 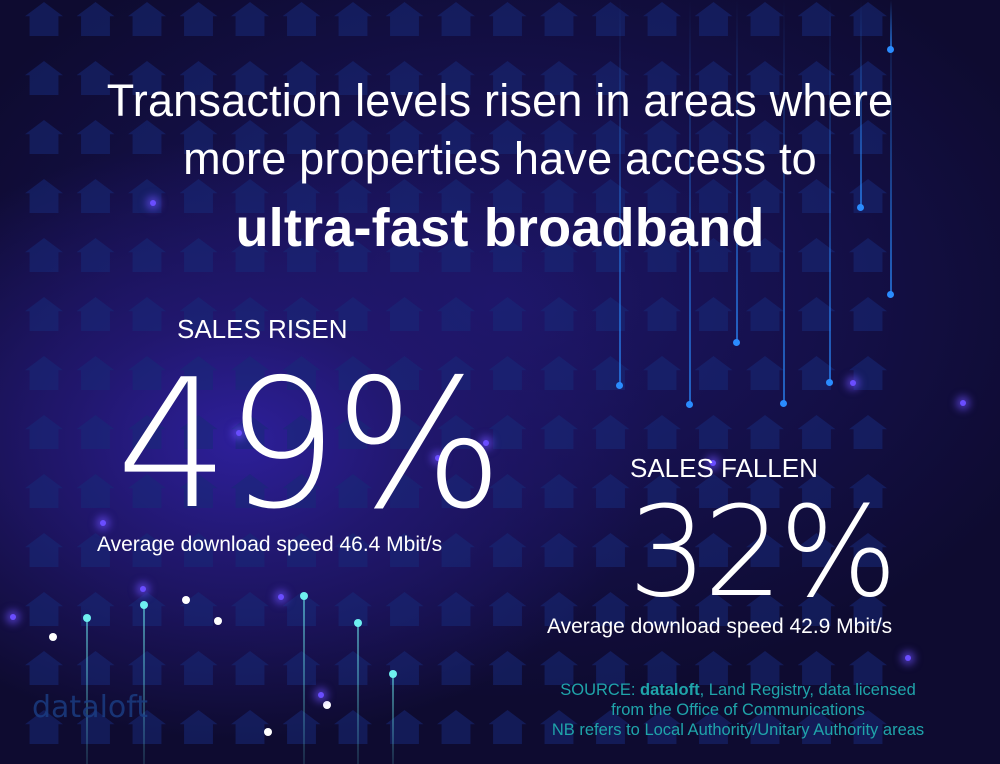 I want to click on headline-line-2: more properties have access to, so click(x=500, y=158).